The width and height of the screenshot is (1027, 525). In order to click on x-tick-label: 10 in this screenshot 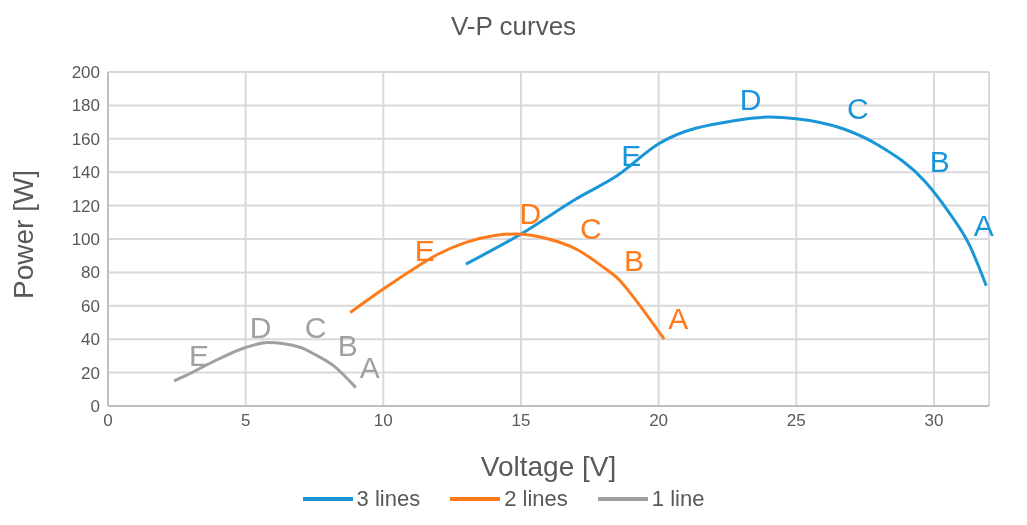, I will do `click(383, 421)`.